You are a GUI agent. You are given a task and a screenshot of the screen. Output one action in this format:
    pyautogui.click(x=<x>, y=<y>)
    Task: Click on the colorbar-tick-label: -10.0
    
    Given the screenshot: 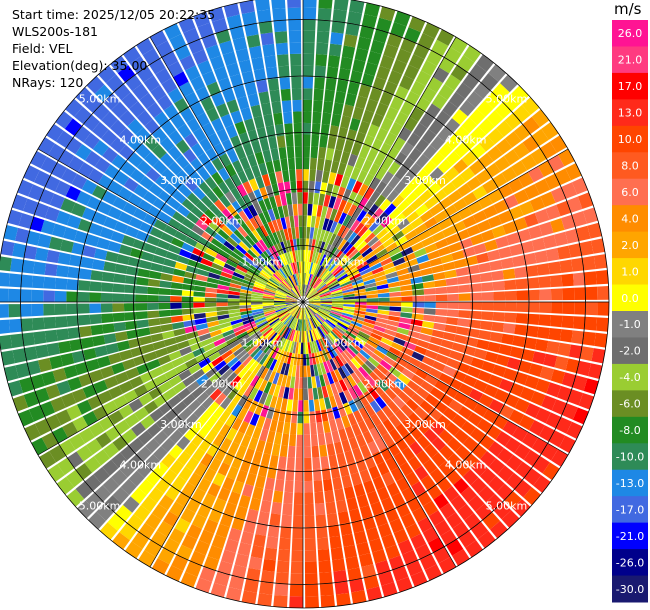 What is the action you would take?
    pyautogui.click(x=630, y=457)
    